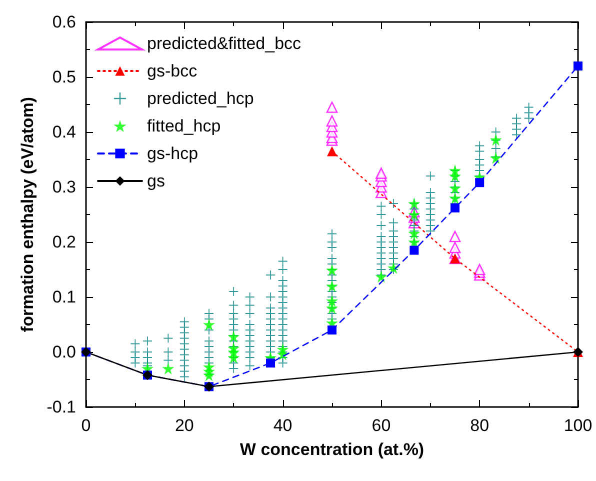 This screenshot has height=481, width=596. What do you see at coordinates (64, 352) in the screenshot?
I see `y-tick-label: 0.0` at bounding box center [64, 352].